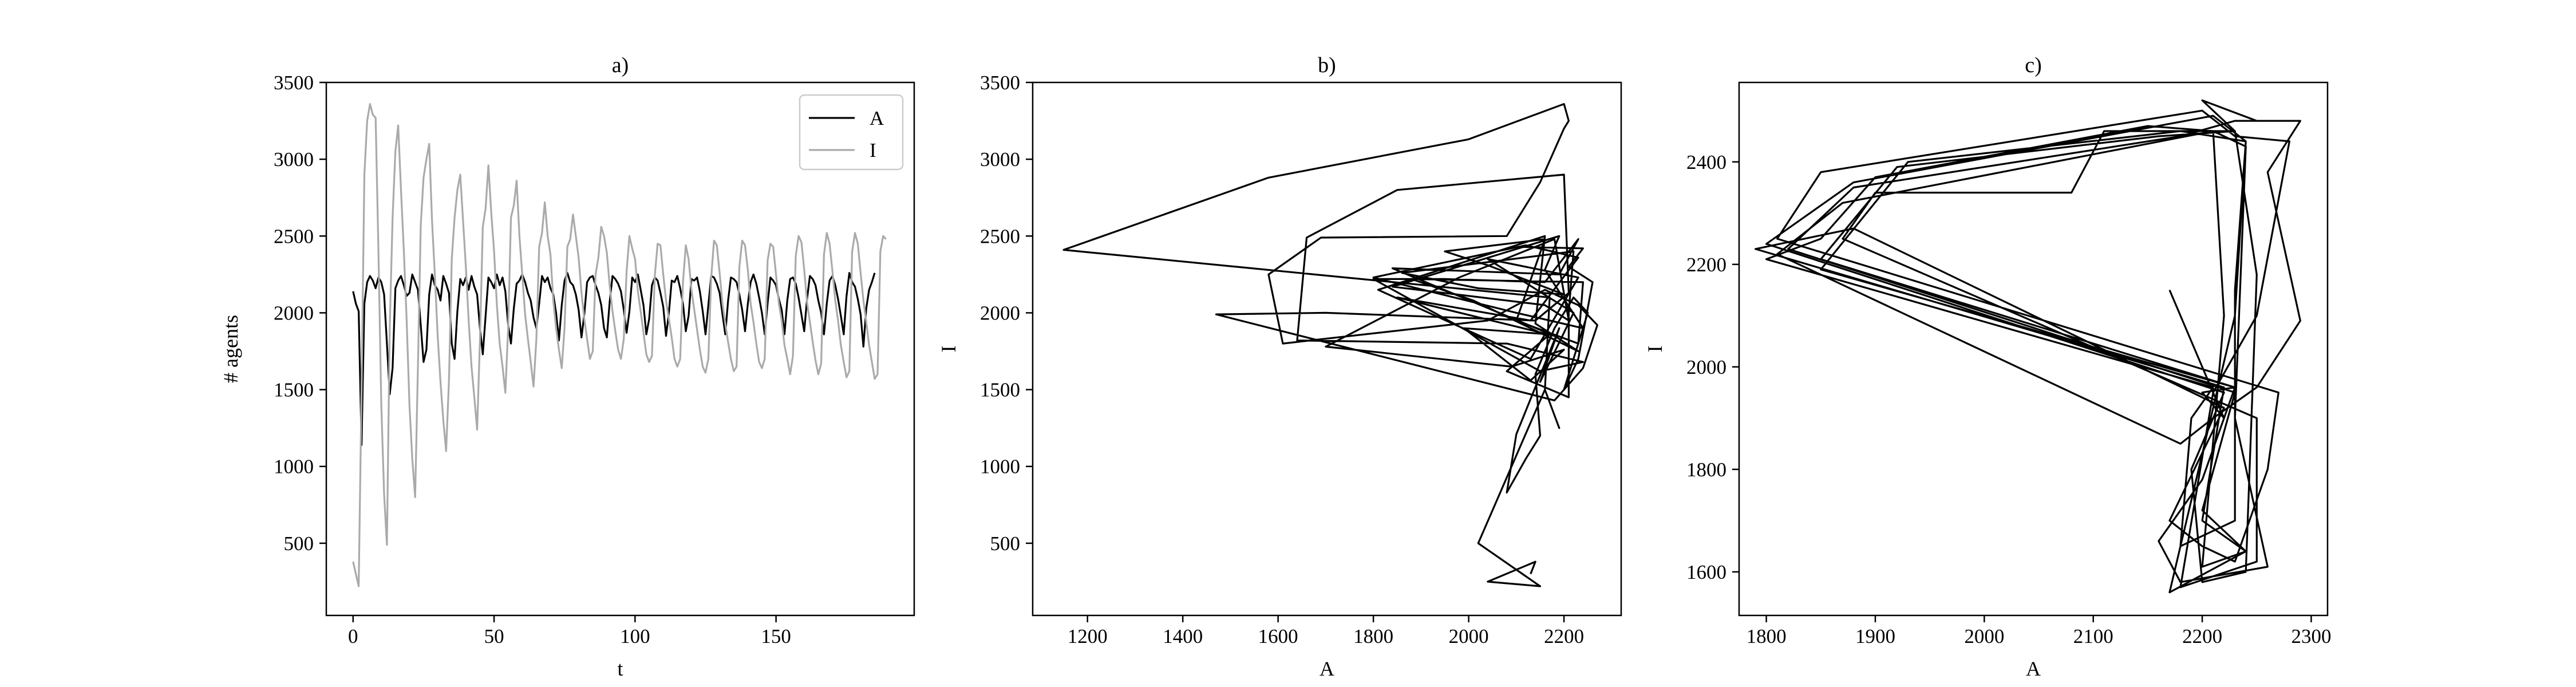 This screenshot has width=2576, height=687. I want to click on panel-c-title: c), so click(2033, 65).